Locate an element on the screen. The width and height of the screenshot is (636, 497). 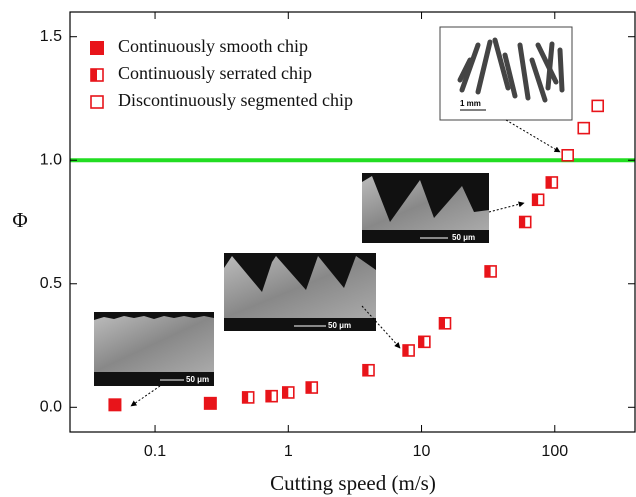
y-tick-label: 0.0 is located at coordinates (51, 407).